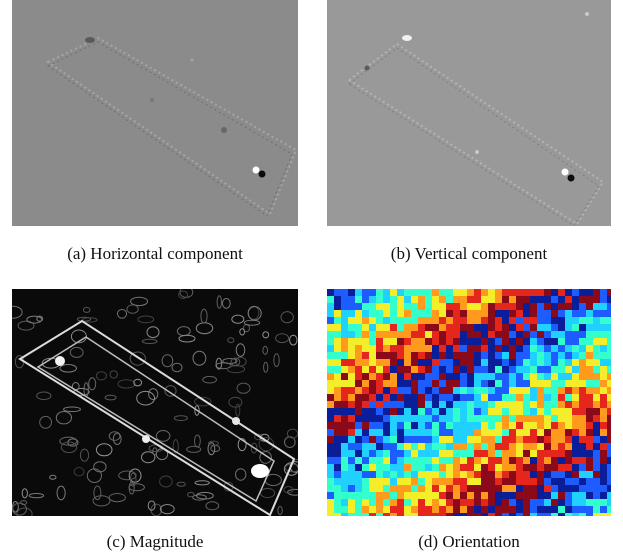 The width and height of the screenshot is (623, 559). What do you see at coordinates (155, 541) in the screenshot?
I see `caption-magnitude: (c) Magnitude` at bounding box center [155, 541].